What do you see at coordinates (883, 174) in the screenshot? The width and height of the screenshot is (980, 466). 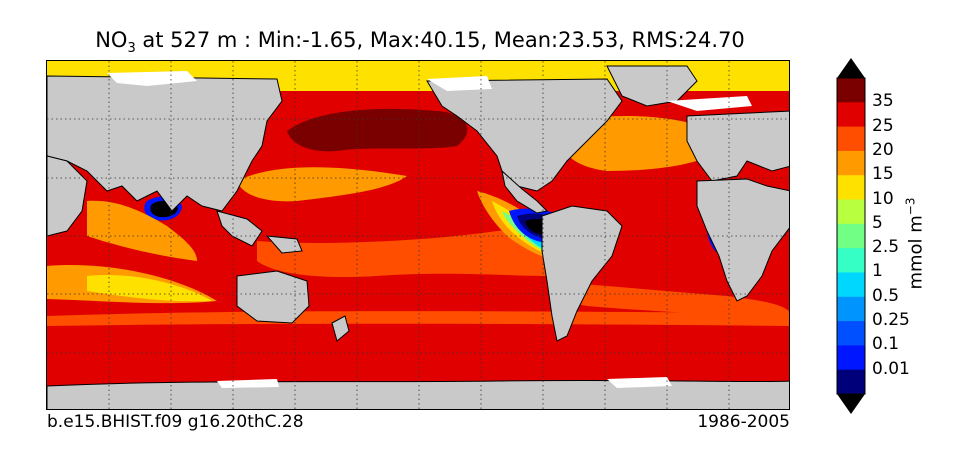 I see `colorbar-tick-label: 15` at bounding box center [883, 174].